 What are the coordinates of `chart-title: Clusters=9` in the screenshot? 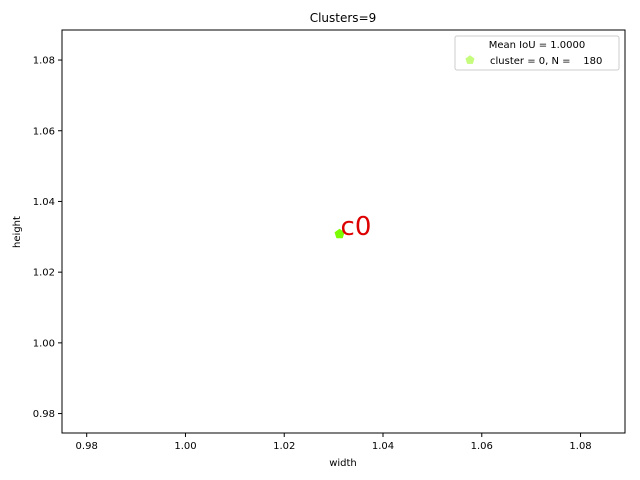 It's located at (343, 18).